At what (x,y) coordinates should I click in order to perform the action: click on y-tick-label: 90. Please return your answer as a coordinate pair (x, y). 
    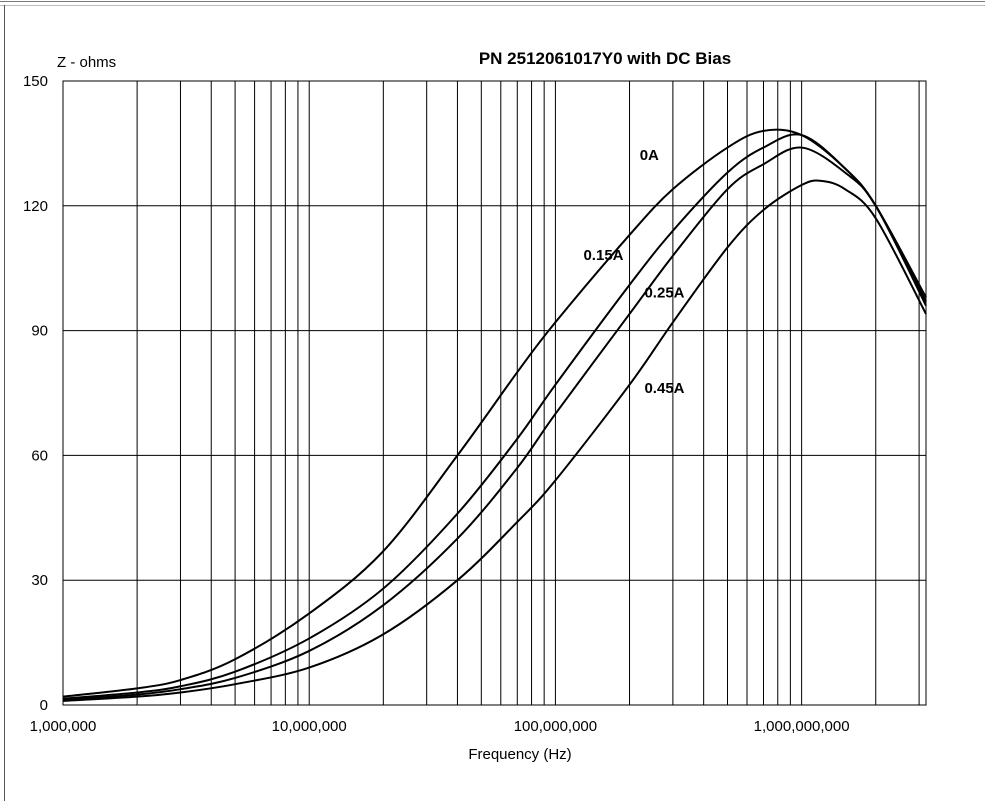
    Looking at the image, I should click on (39, 331).